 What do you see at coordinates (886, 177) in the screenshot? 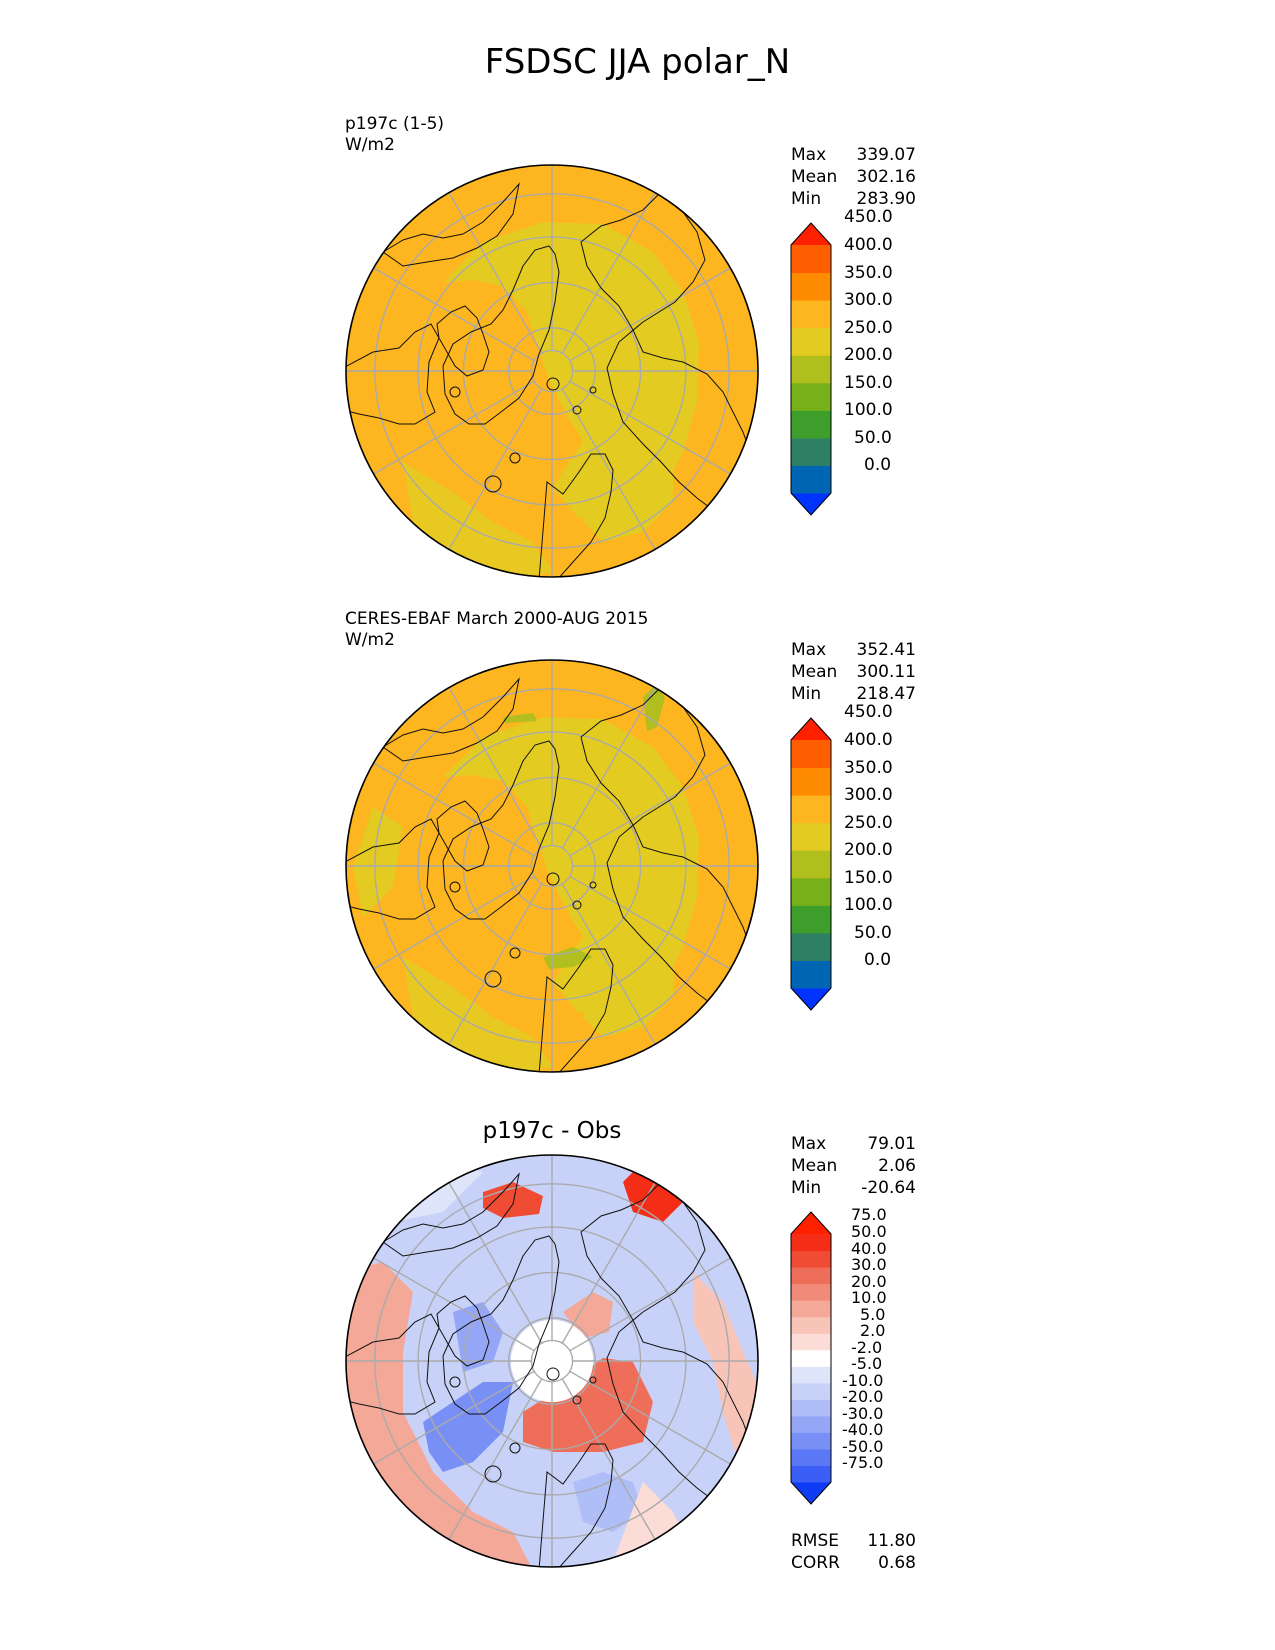
I see `stat-value: 302.16` at bounding box center [886, 177].